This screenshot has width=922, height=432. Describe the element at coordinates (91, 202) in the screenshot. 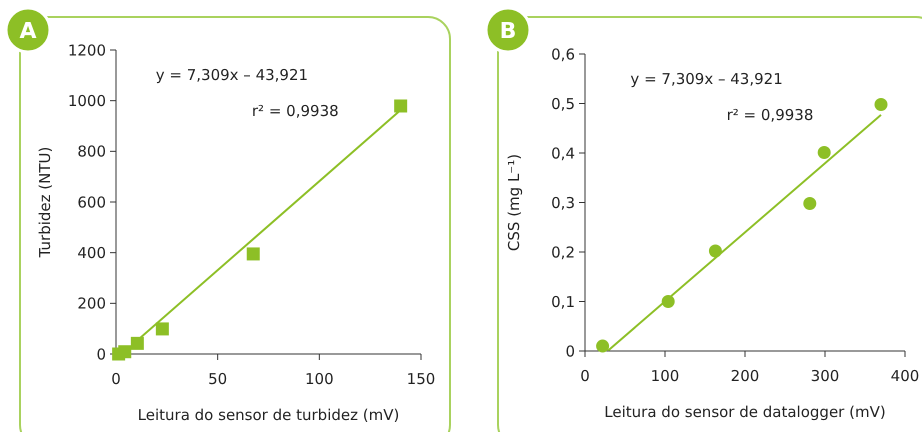

I see `y-tick-label: 600` at that location.